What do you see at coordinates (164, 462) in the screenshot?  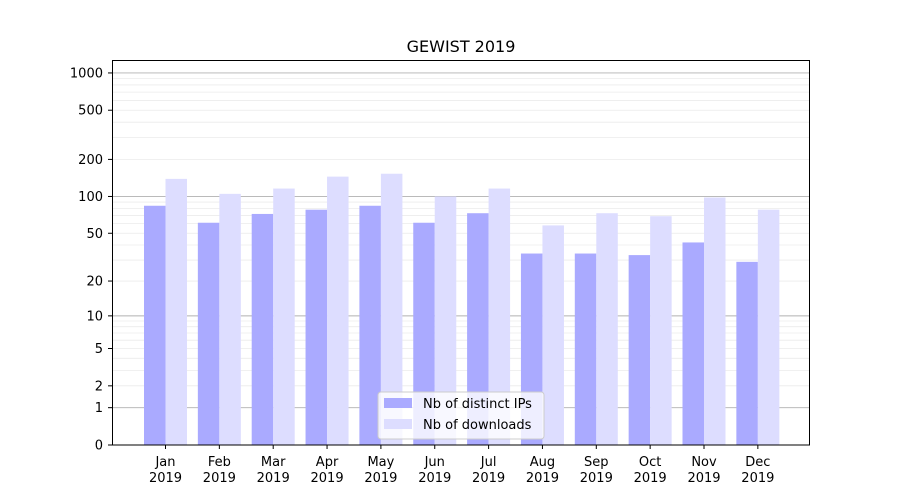 I see `x-tick-label: Jan` at bounding box center [164, 462].